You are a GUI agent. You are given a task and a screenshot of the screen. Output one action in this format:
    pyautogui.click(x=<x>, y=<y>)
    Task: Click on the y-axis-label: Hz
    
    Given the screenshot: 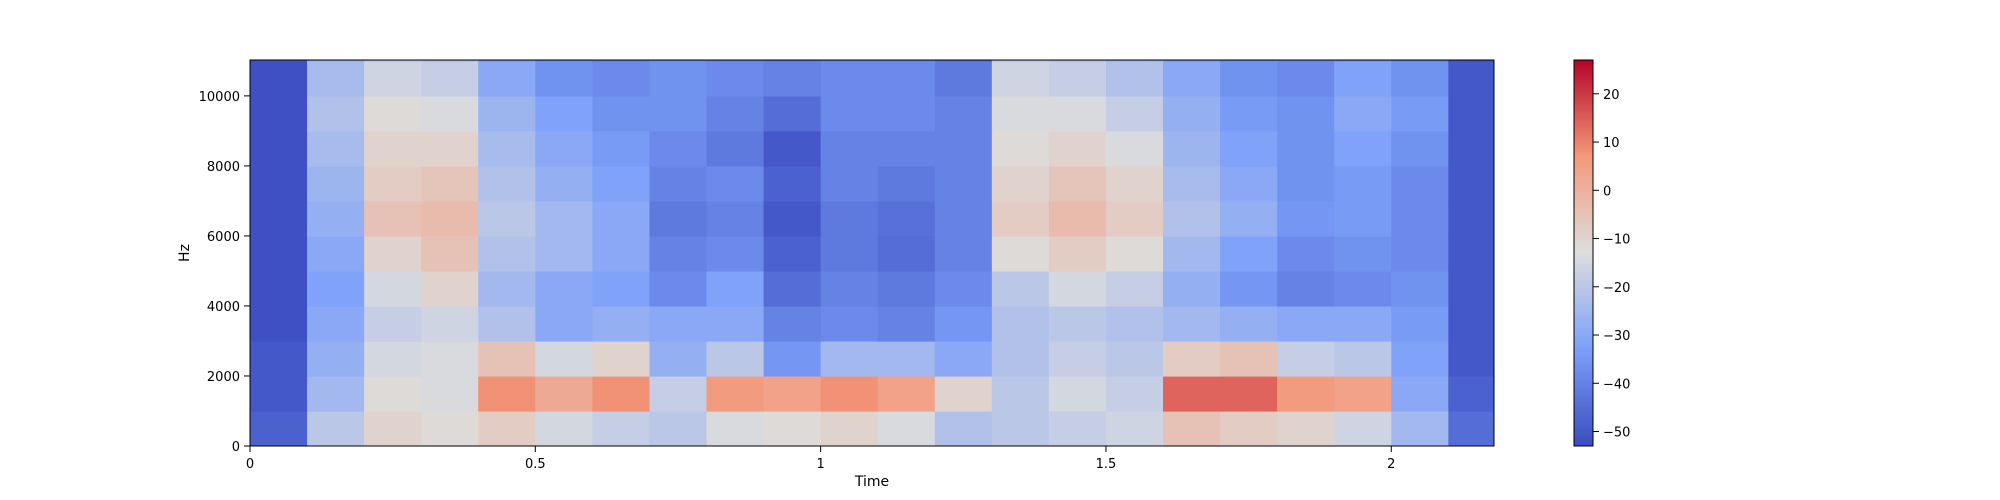 What is the action you would take?
    pyautogui.click(x=185, y=253)
    